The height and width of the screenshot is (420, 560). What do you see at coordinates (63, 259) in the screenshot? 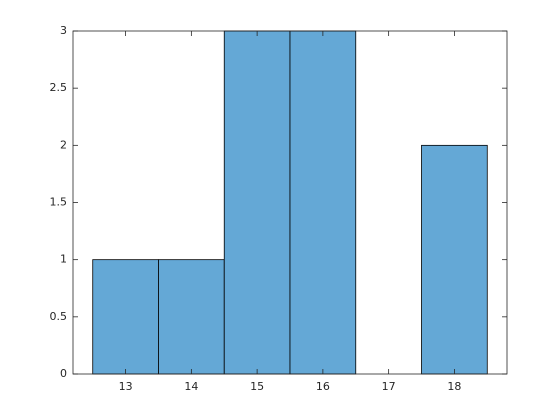
I see `y-tick-label: 1` at bounding box center [63, 259].